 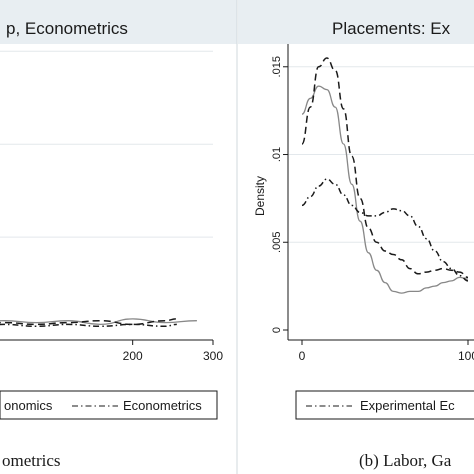 What do you see at coordinates (213, 356) in the screenshot?
I see `left-x-tick-label: 300` at bounding box center [213, 356].